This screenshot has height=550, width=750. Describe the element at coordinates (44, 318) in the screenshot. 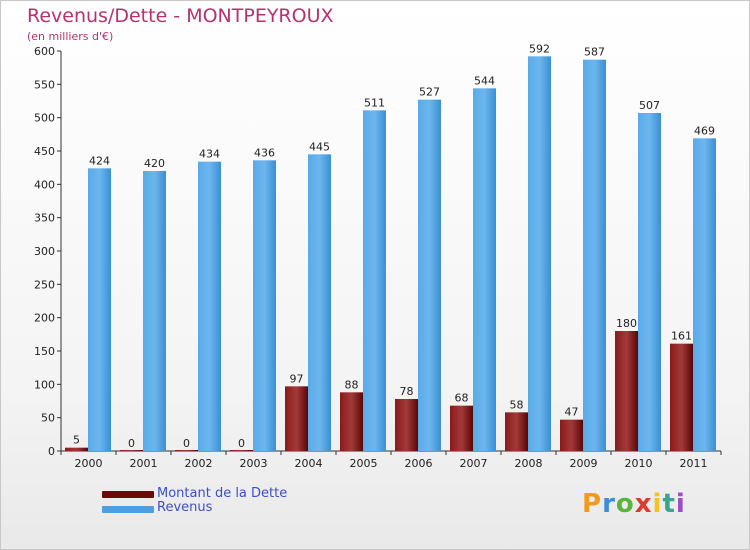

I see `y-tick-label: 200` at that location.